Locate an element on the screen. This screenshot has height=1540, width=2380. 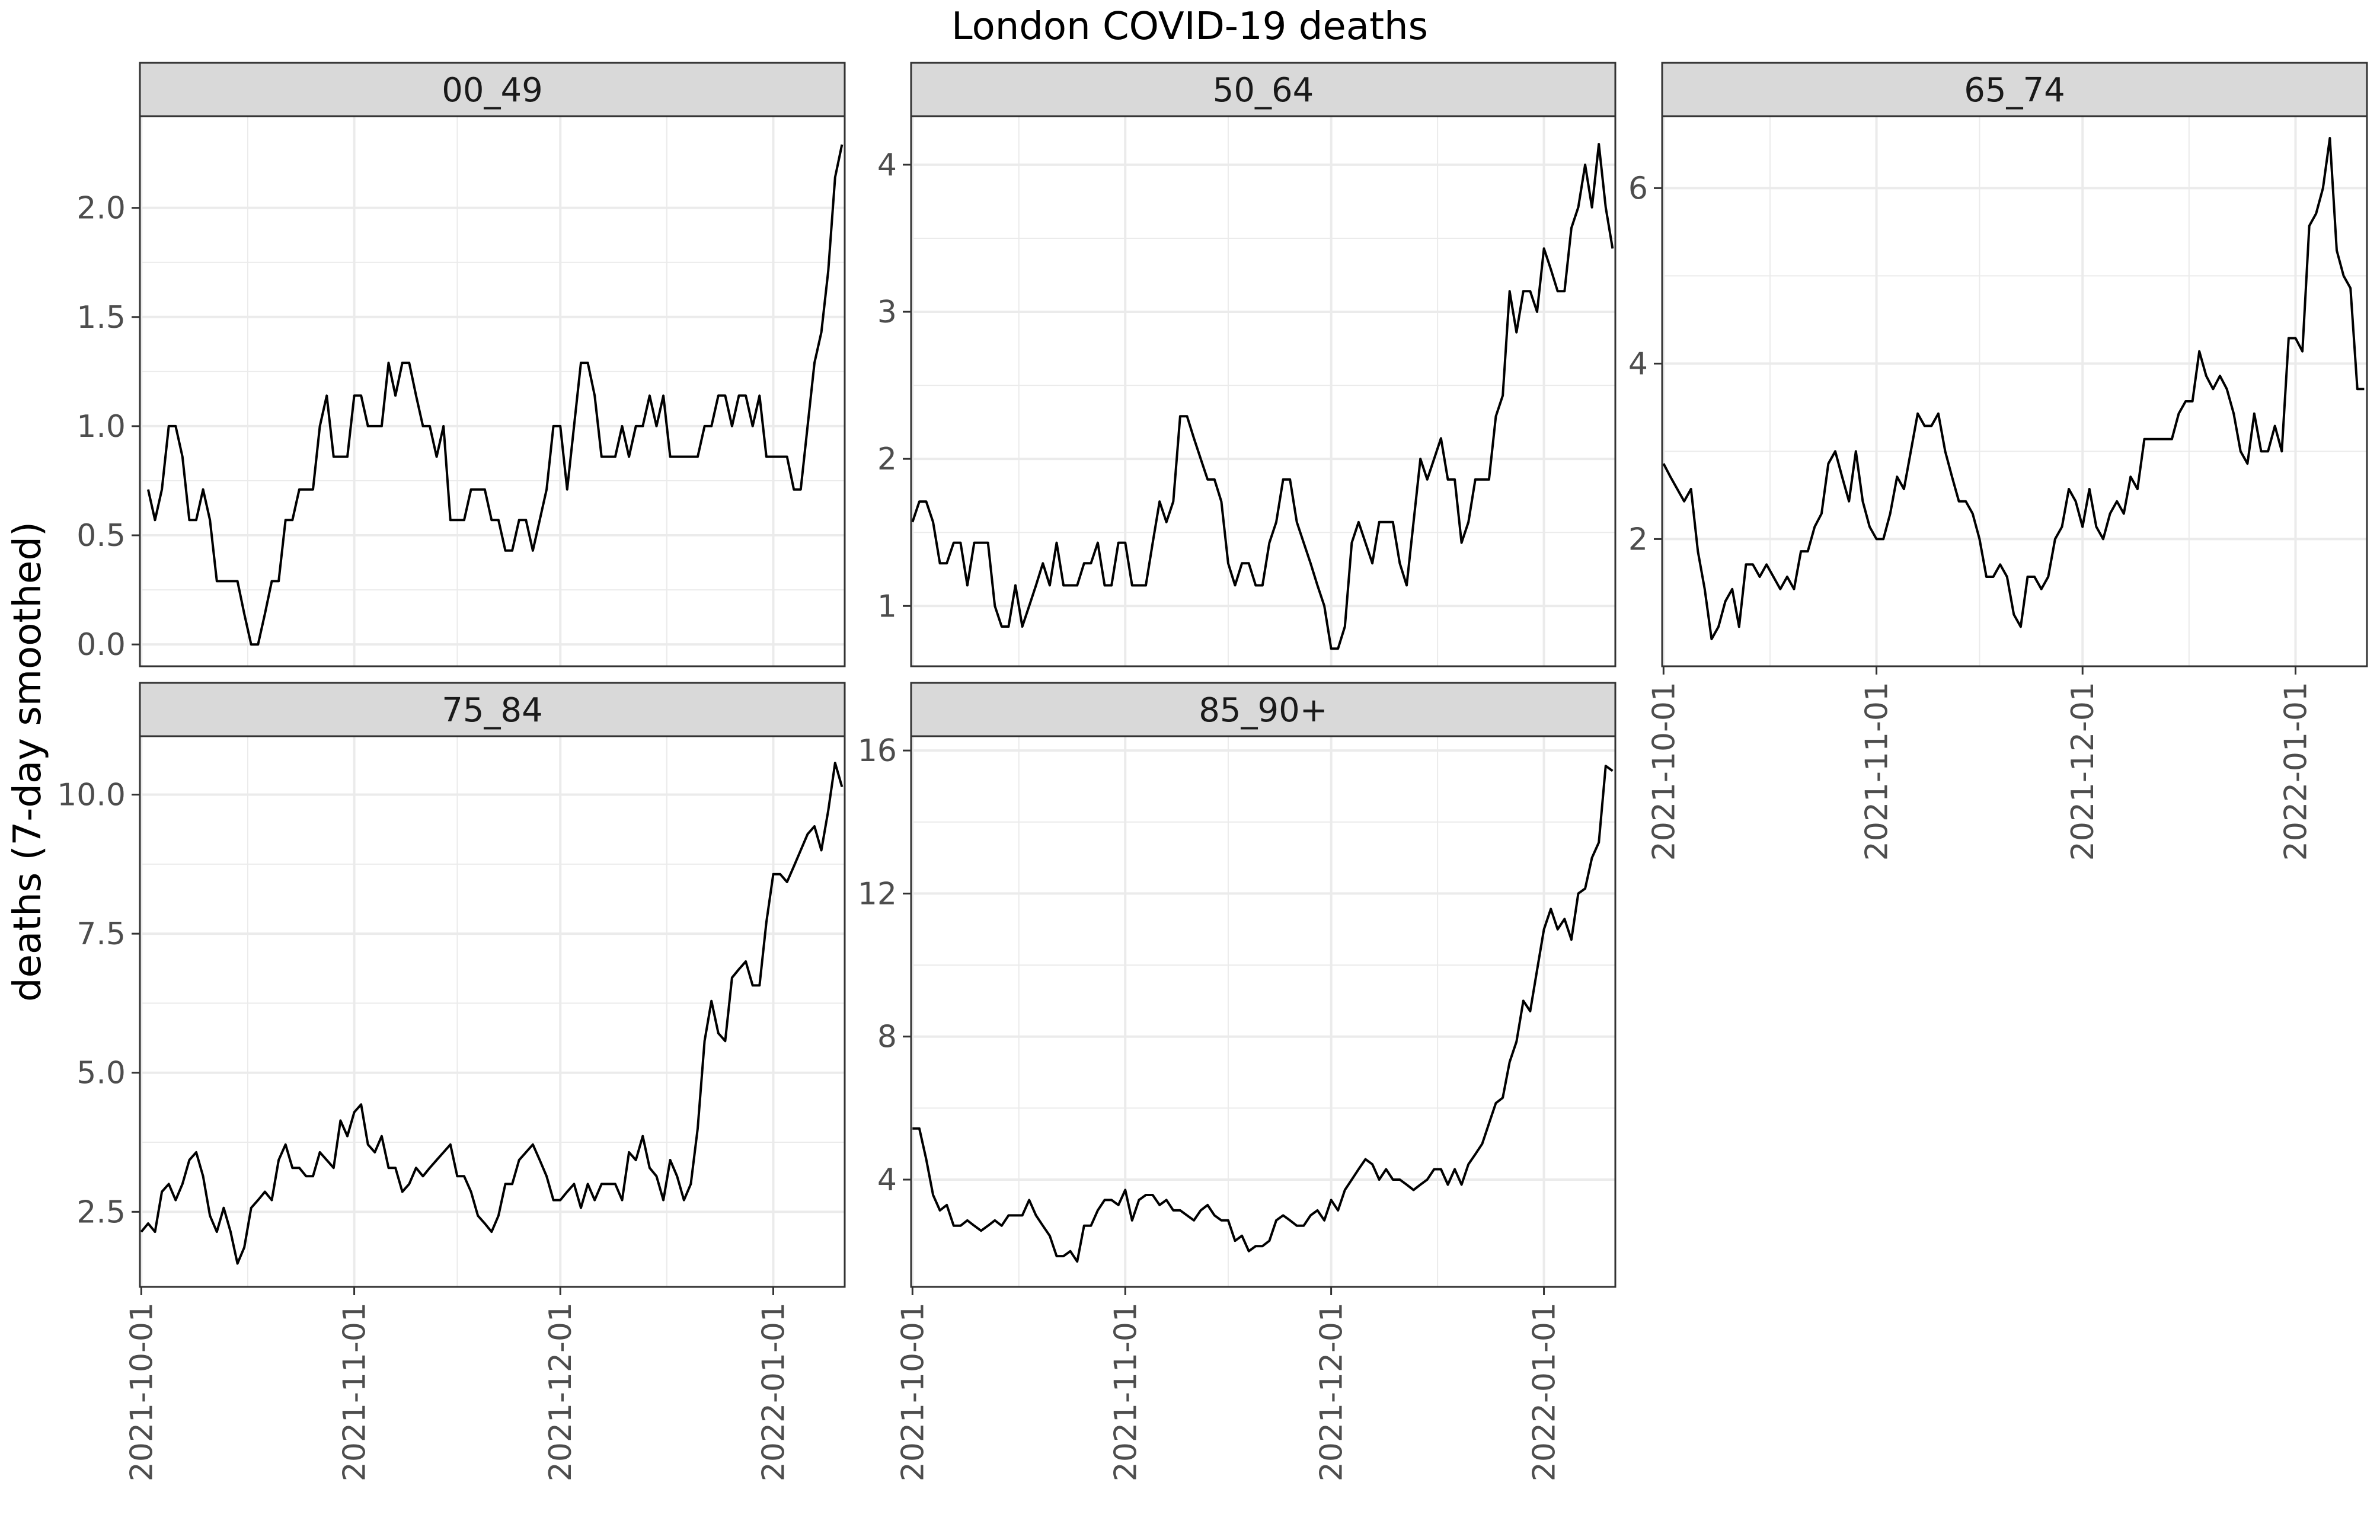
y-tick-label: 7.5 is located at coordinates (101, 934).